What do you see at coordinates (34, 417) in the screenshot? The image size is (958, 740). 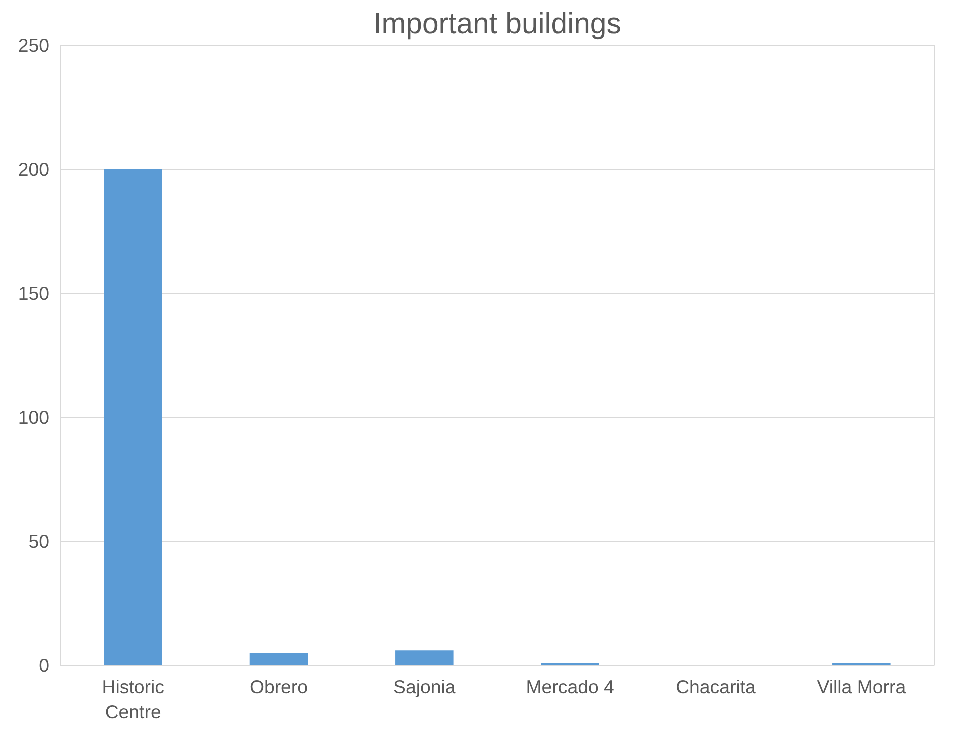 I see `y-tick-label: 100` at bounding box center [34, 417].